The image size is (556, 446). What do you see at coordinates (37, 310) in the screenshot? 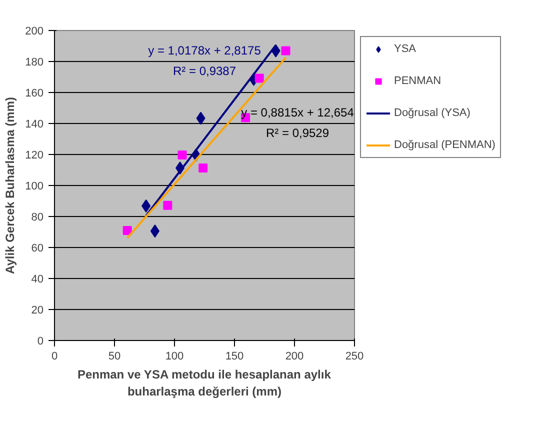
I see `y-tick-label: 20` at bounding box center [37, 310].